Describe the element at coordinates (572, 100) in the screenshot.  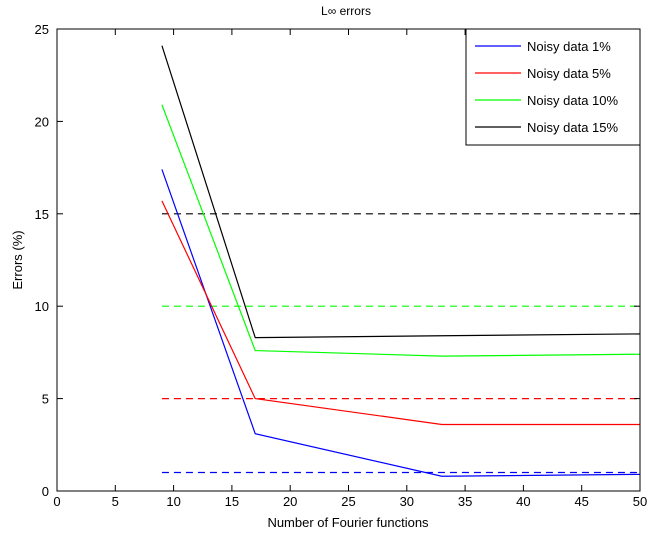
I see `legend-label: Noisy data 10%` at that location.